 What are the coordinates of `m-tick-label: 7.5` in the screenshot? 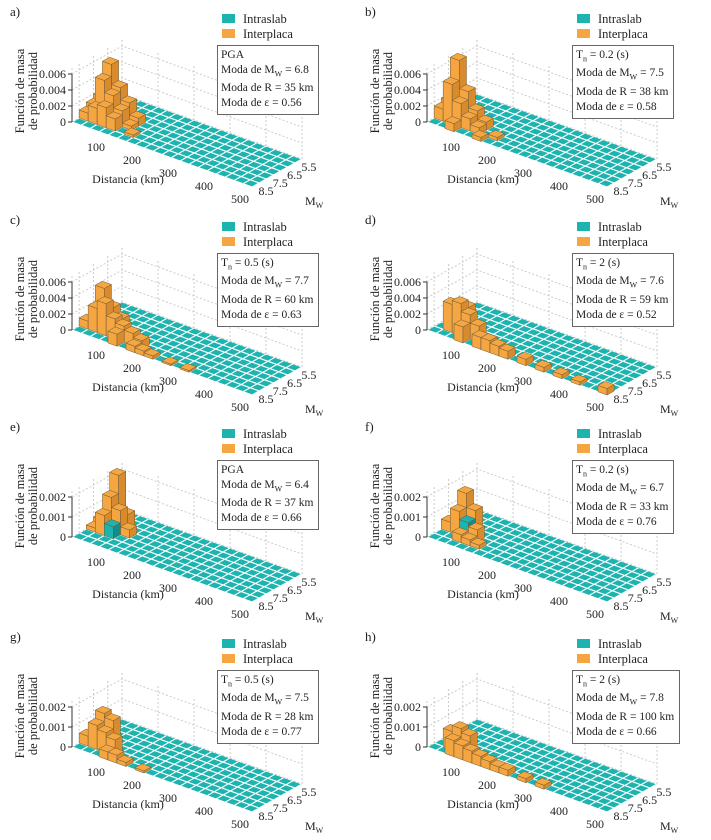 It's located at (635, 183).